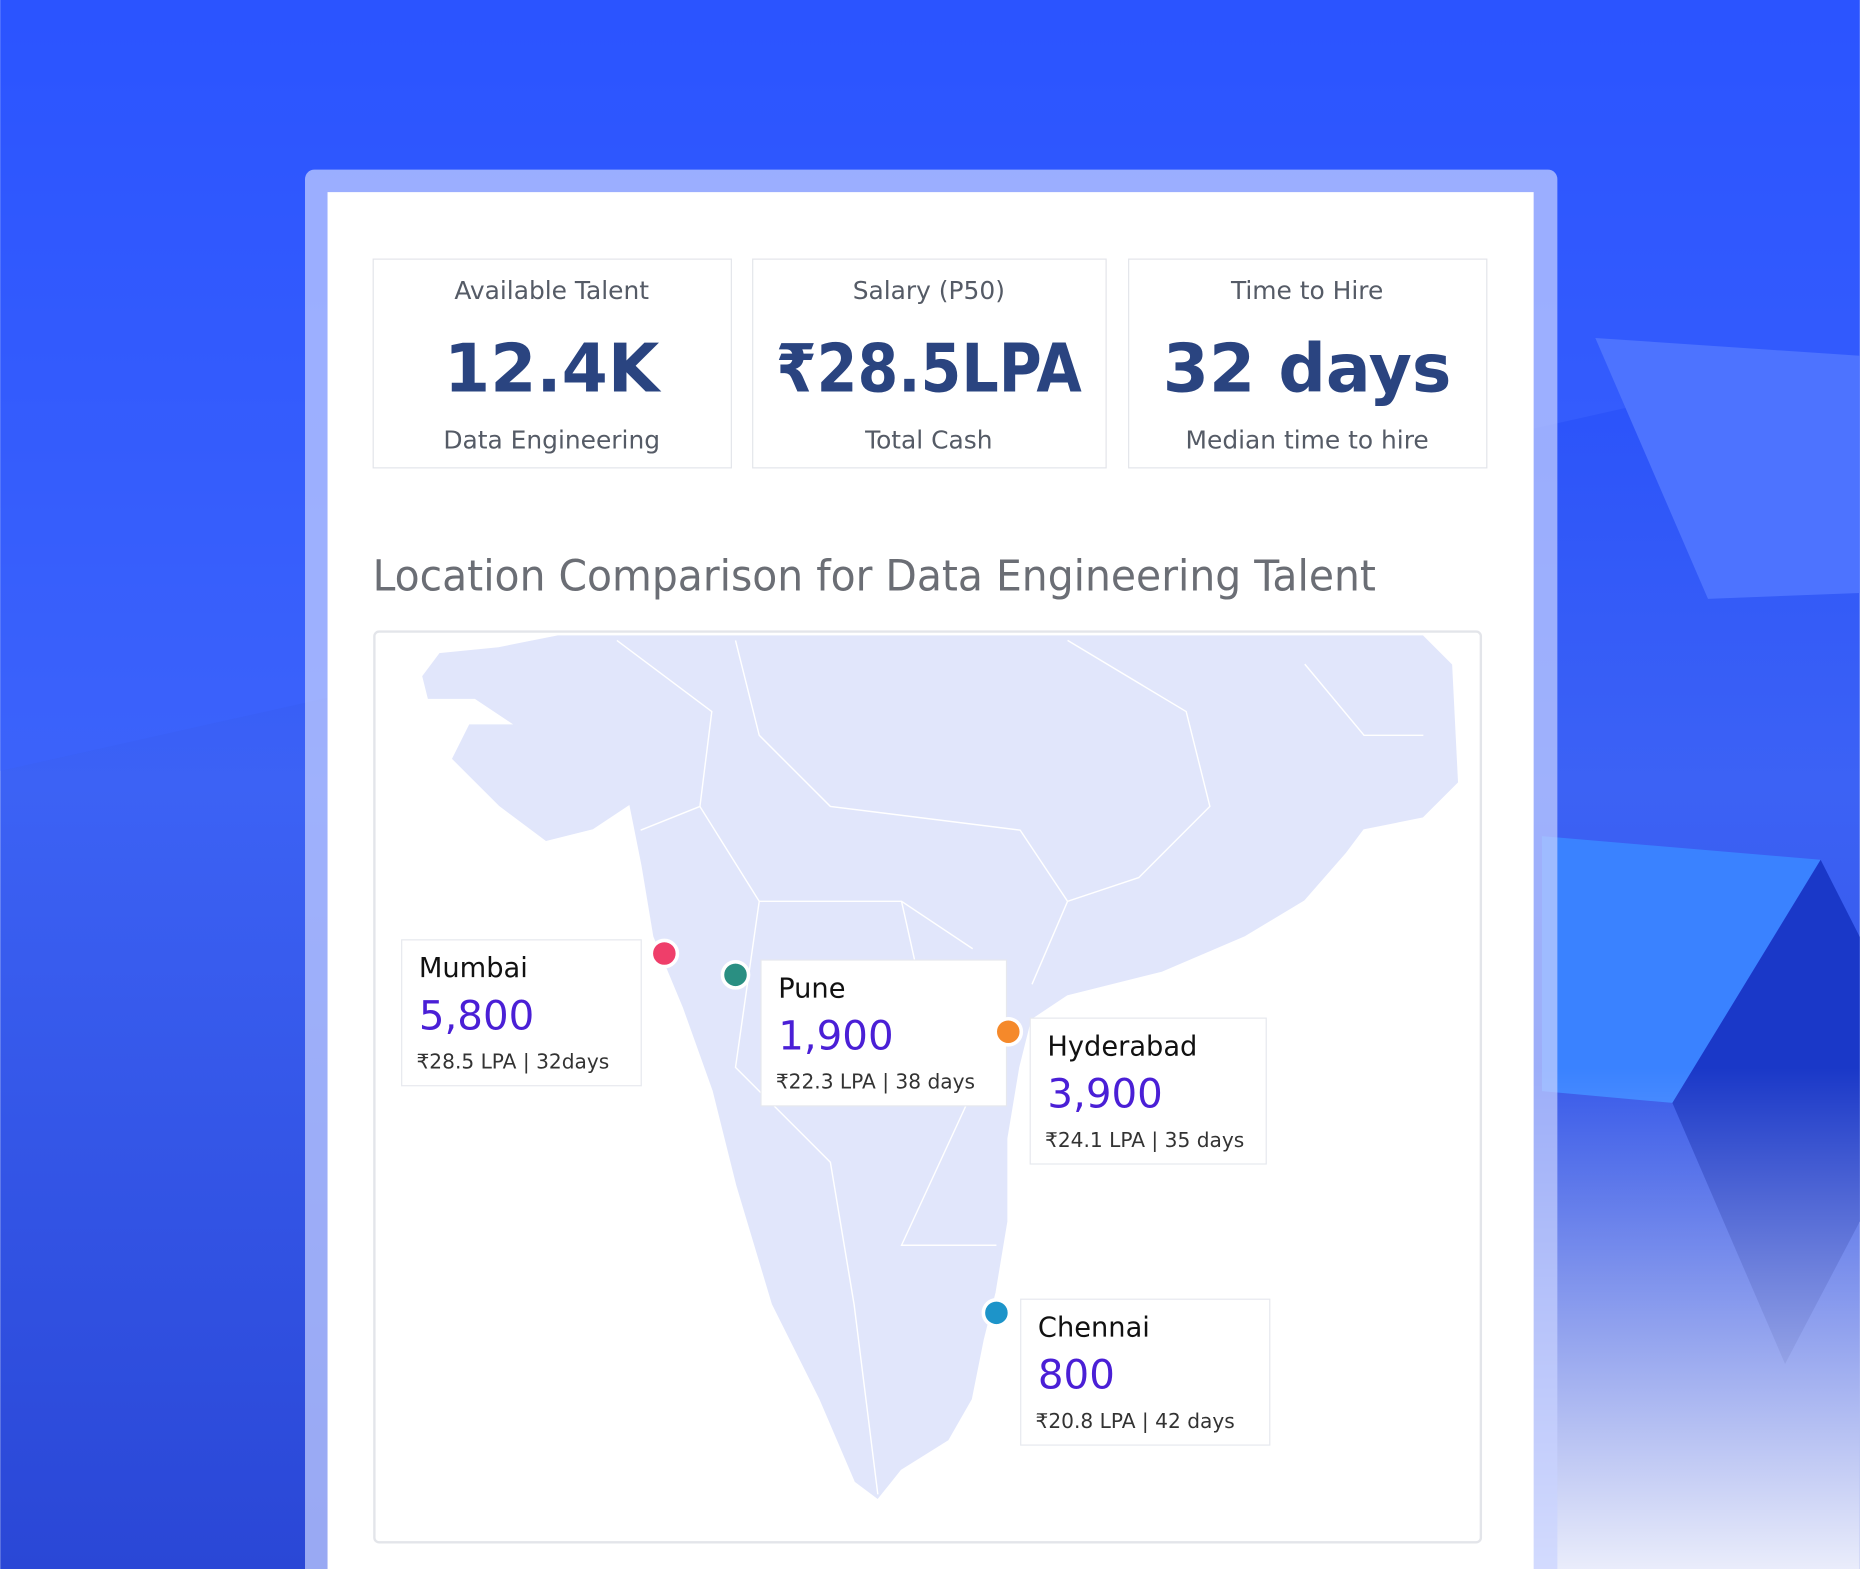 This screenshot has height=1569, width=1860. I want to click on location-name: Pune, so click(811, 988).